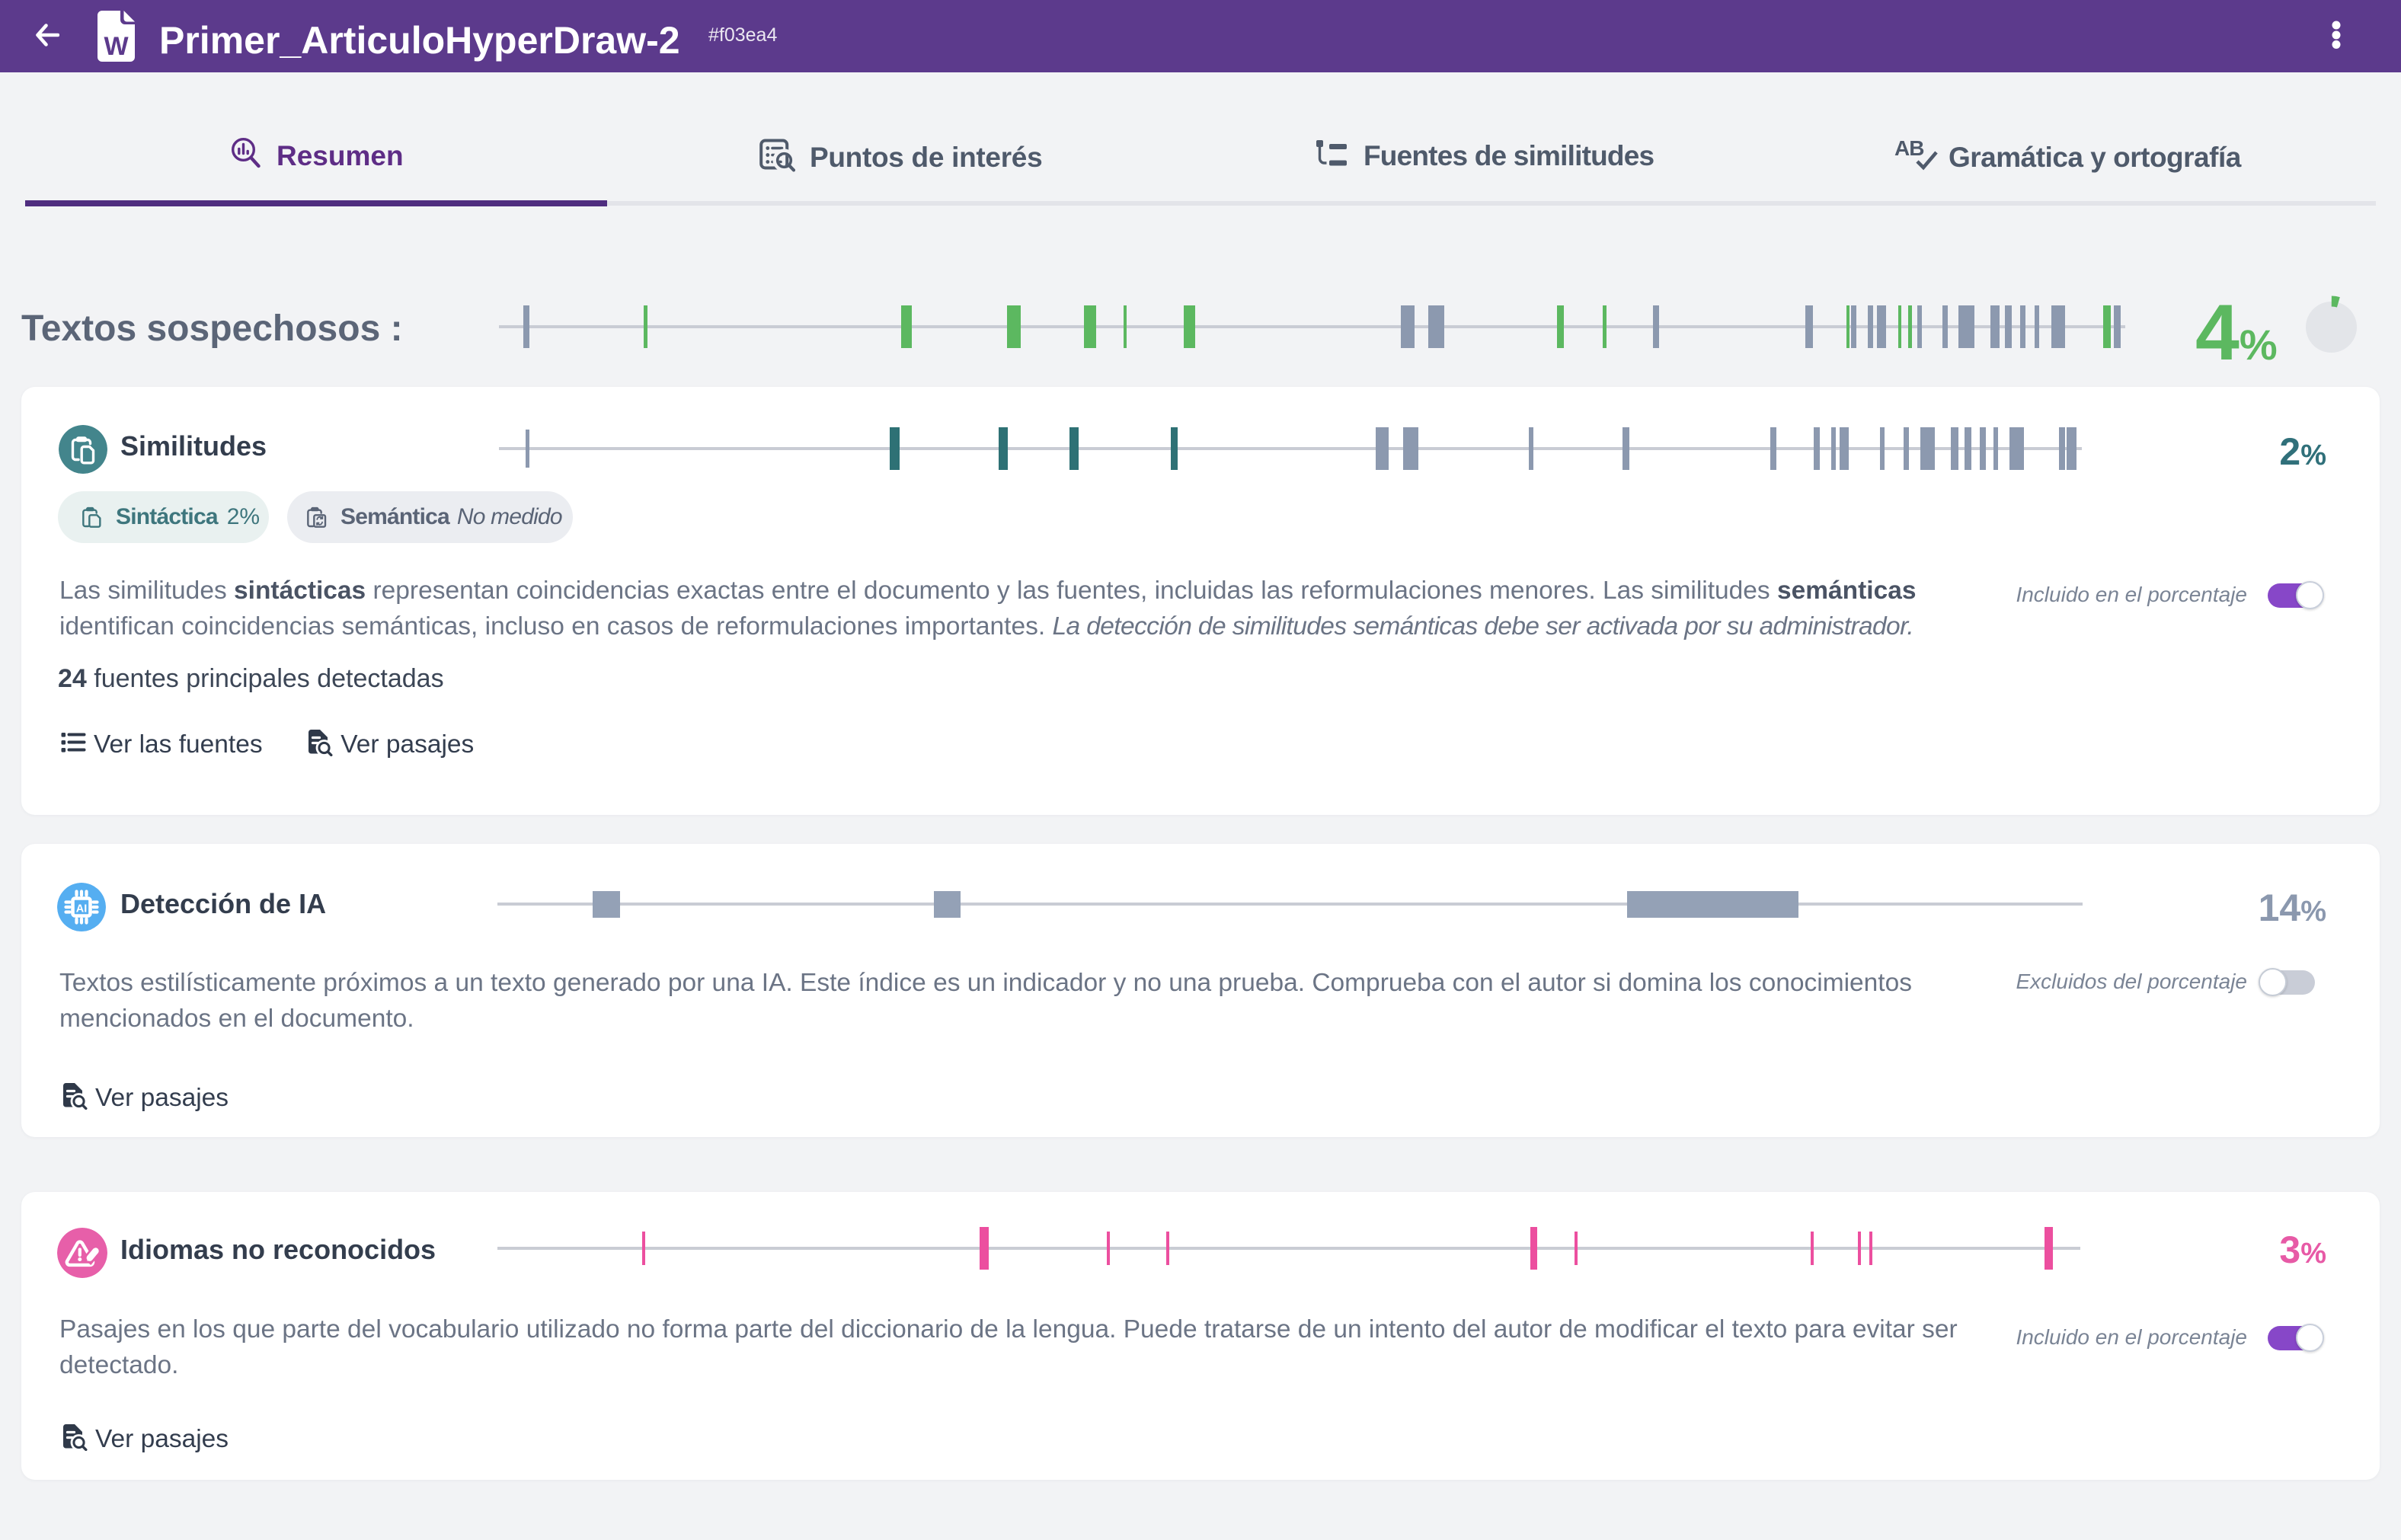 This screenshot has width=2401, height=1540. I want to click on svg-text: AB, so click(1908, 148).